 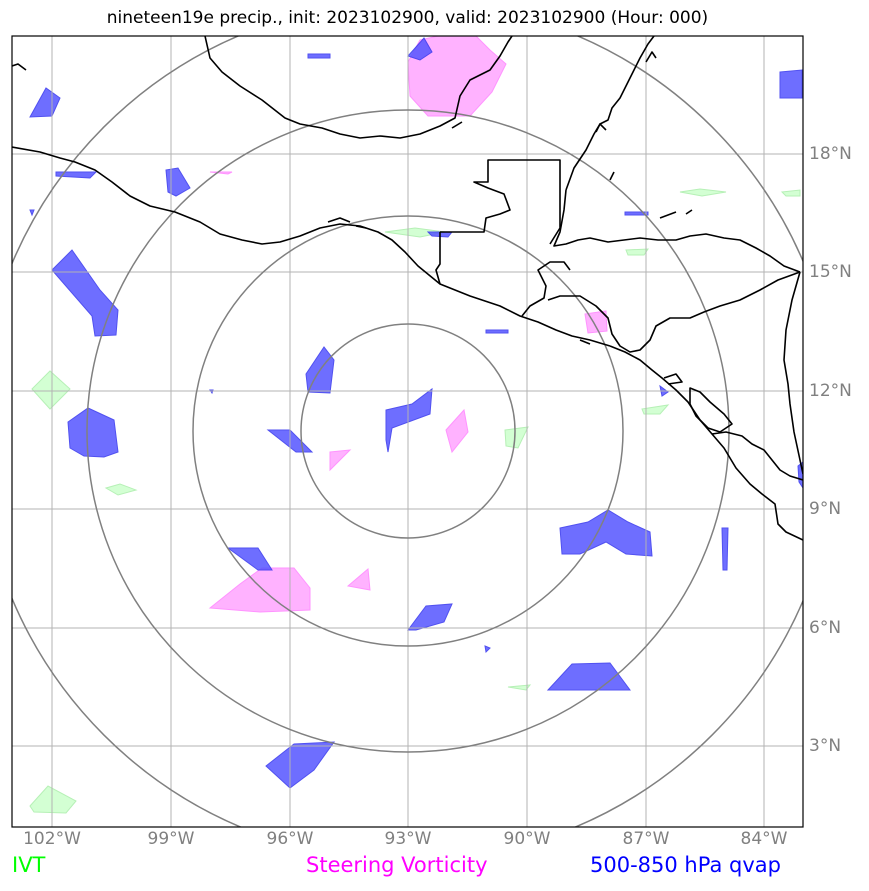 What do you see at coordinates (677, 231) in the screenshot?
I see `belize-guatemala-coast` at bounding box center [677, 231].